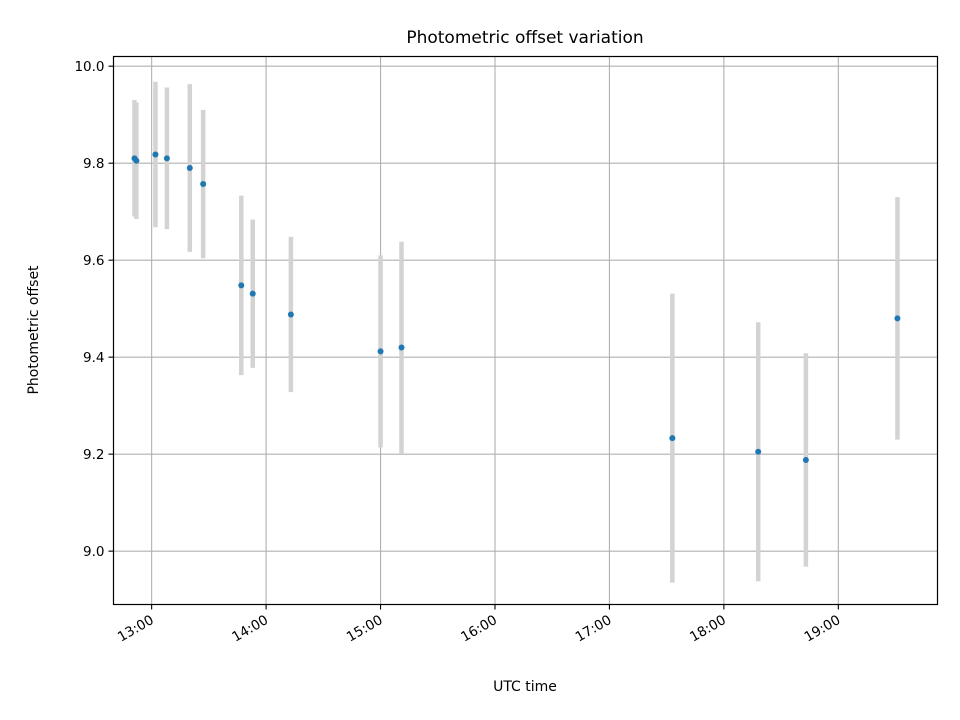 Image resolution: width=960 pixels, height=720 pixels. I want to click on x-tick-label: 16:00, so click(479, 628).